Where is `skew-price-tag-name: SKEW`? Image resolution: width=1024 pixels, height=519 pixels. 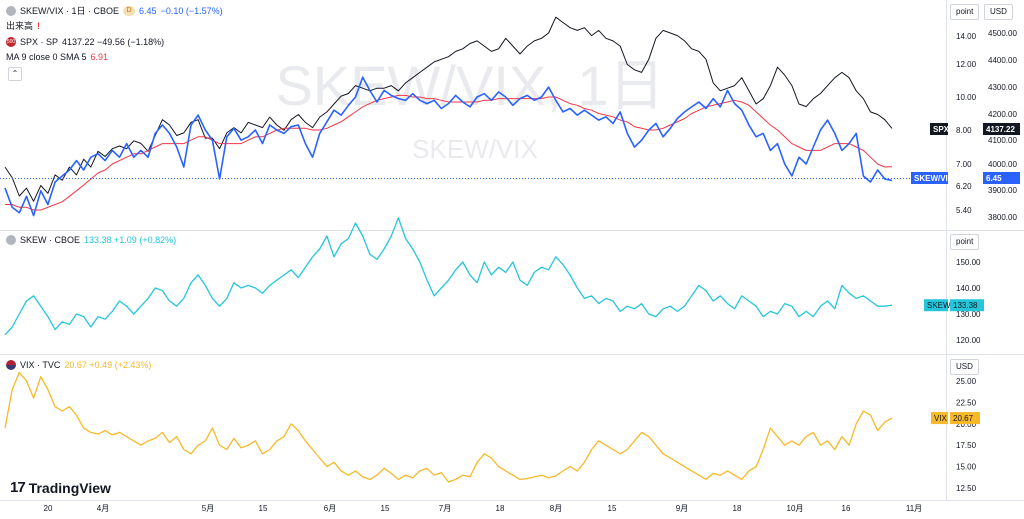 skew-price-tag-name: SKEW is located at coordinates (939, 305).